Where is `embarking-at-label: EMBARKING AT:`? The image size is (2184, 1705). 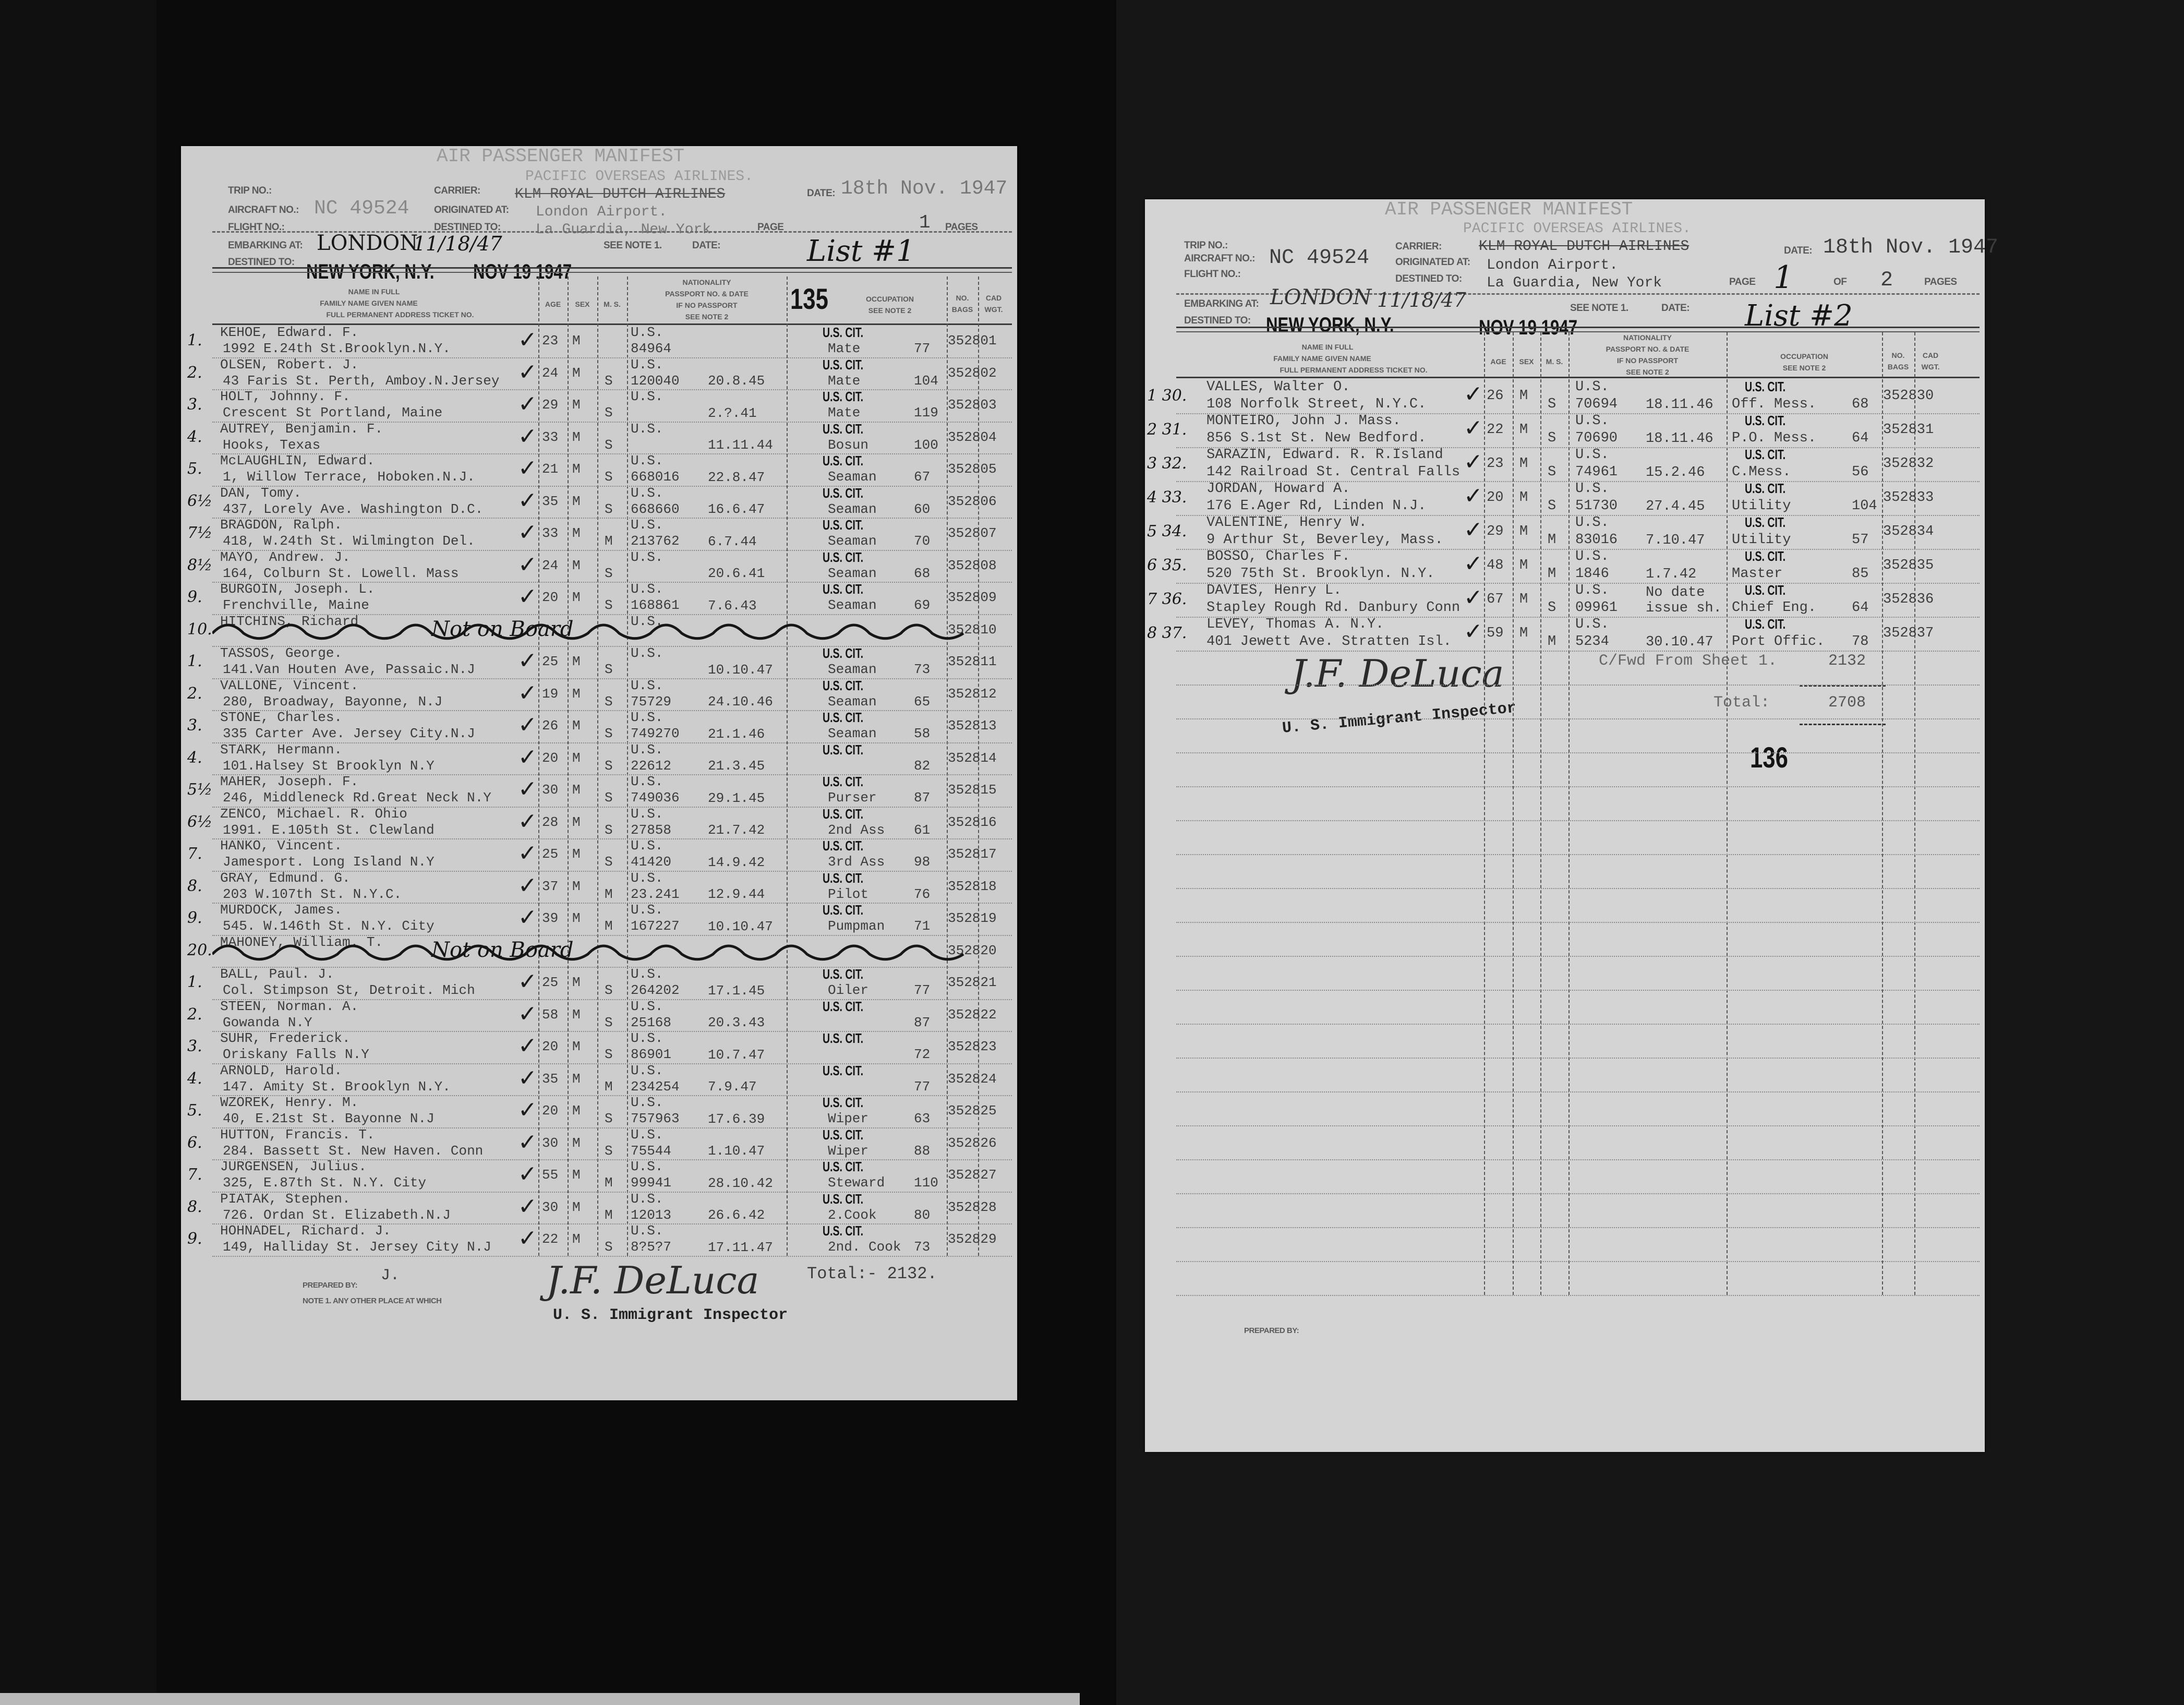
embarking-at-label: EMBARKING AT: is located at coordinates (265, 245).